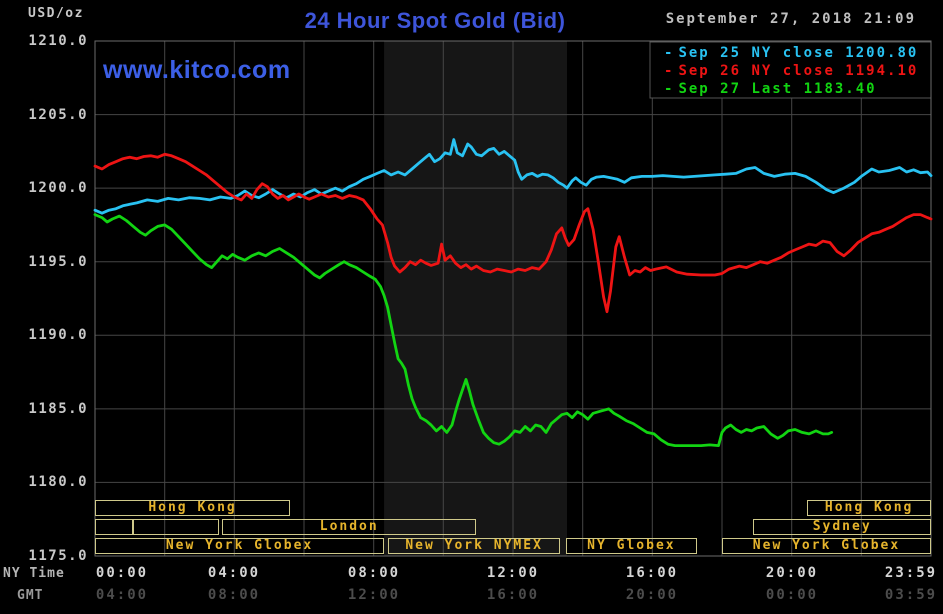 Image resolution: width=943 pixels, height=614 pixels. Describe the element at coordinates (58, 482) in the screenshot. I see `y-tick-label: 1180.0` at that location.